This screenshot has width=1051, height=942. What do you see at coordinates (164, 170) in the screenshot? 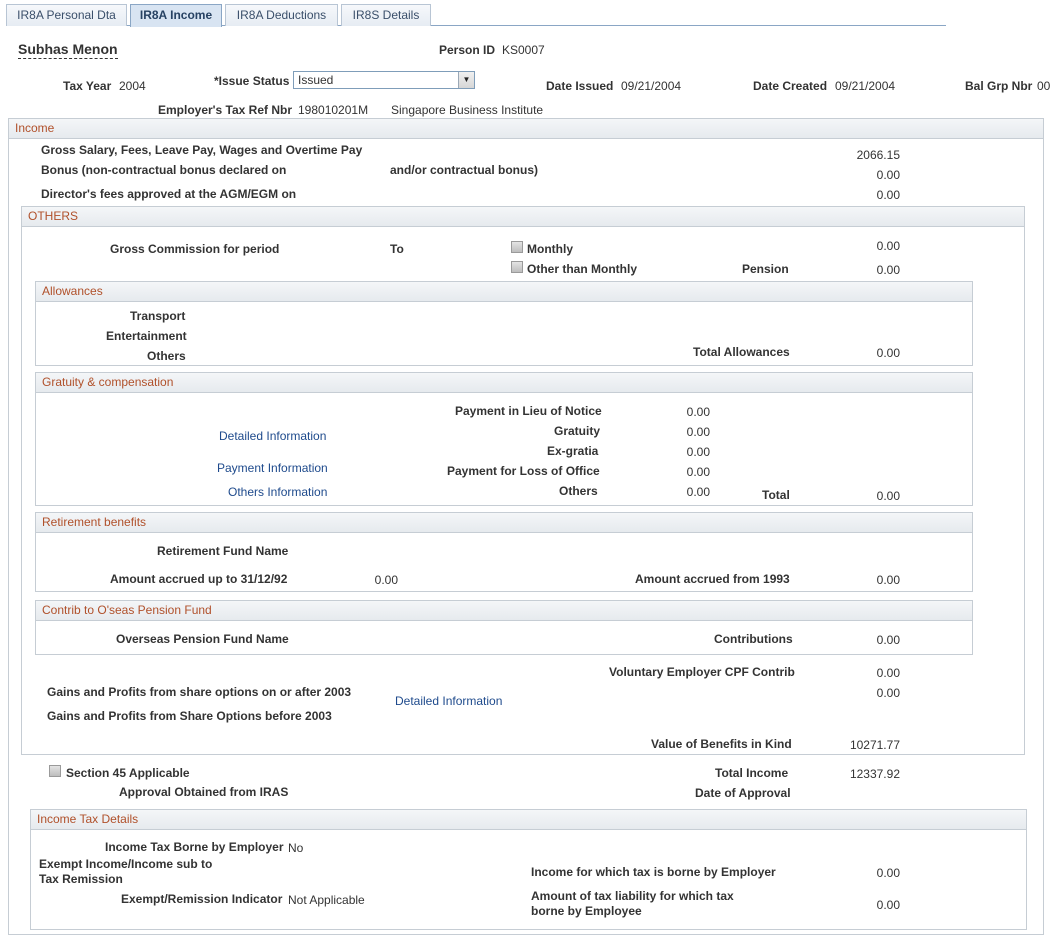
I see `bonus-label: Bonus (non-contractual bonus declared on` at bounding box center [164, 170].